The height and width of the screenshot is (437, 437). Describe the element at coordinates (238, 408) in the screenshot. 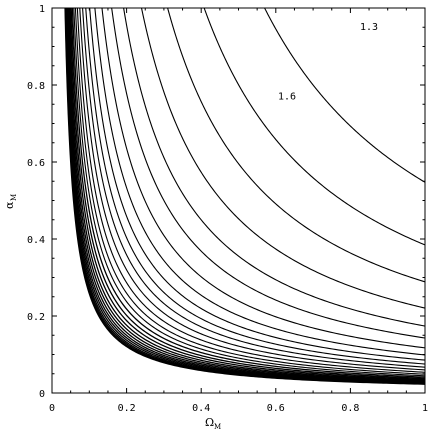

I see `x-tick-labels: 0 0.2 0.4 0.6 0.8 1` at that location.